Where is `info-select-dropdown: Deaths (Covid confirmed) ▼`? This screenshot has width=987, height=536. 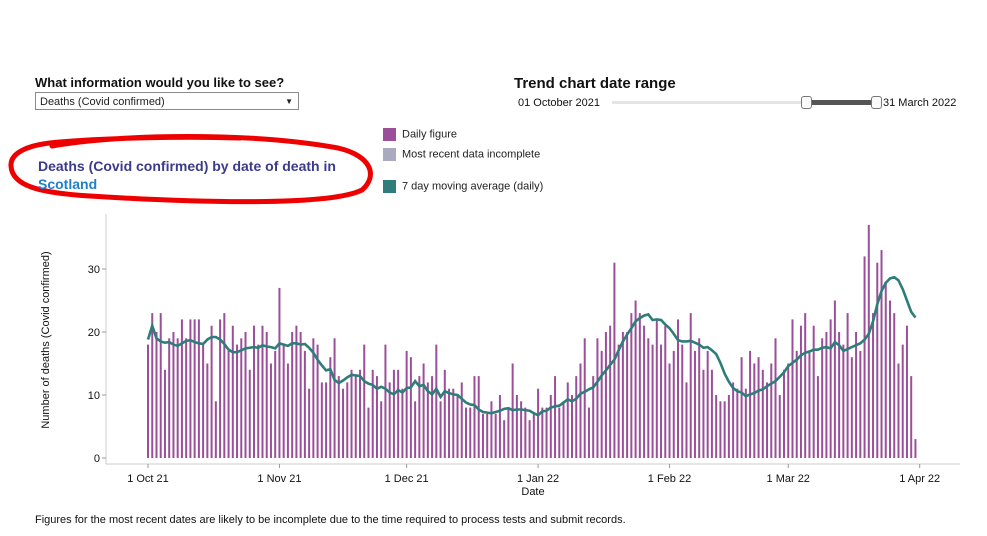 info-select-dropdown: Deaths (Covid confirmed) ▼ is located at coordinates (167, 101).